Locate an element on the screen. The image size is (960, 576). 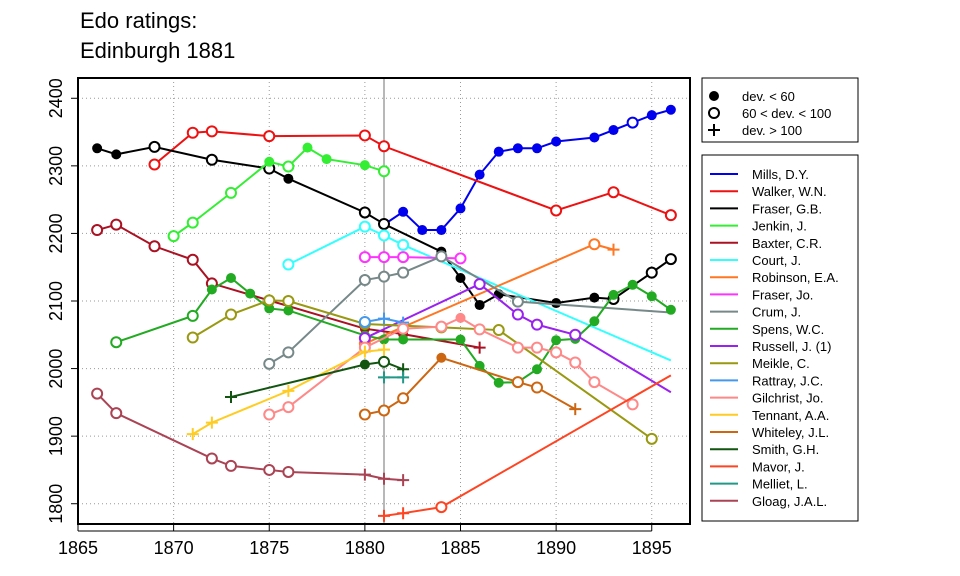
y-tick-label: 1900 is located at coordinates (56, 436).